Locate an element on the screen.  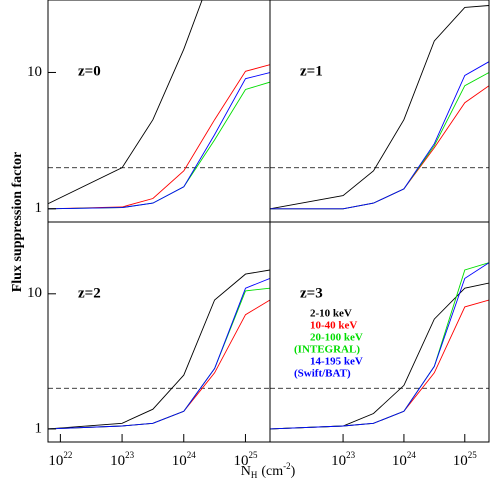
x-axis-label: NH (cm-2) is located at coordinates (268, 470).